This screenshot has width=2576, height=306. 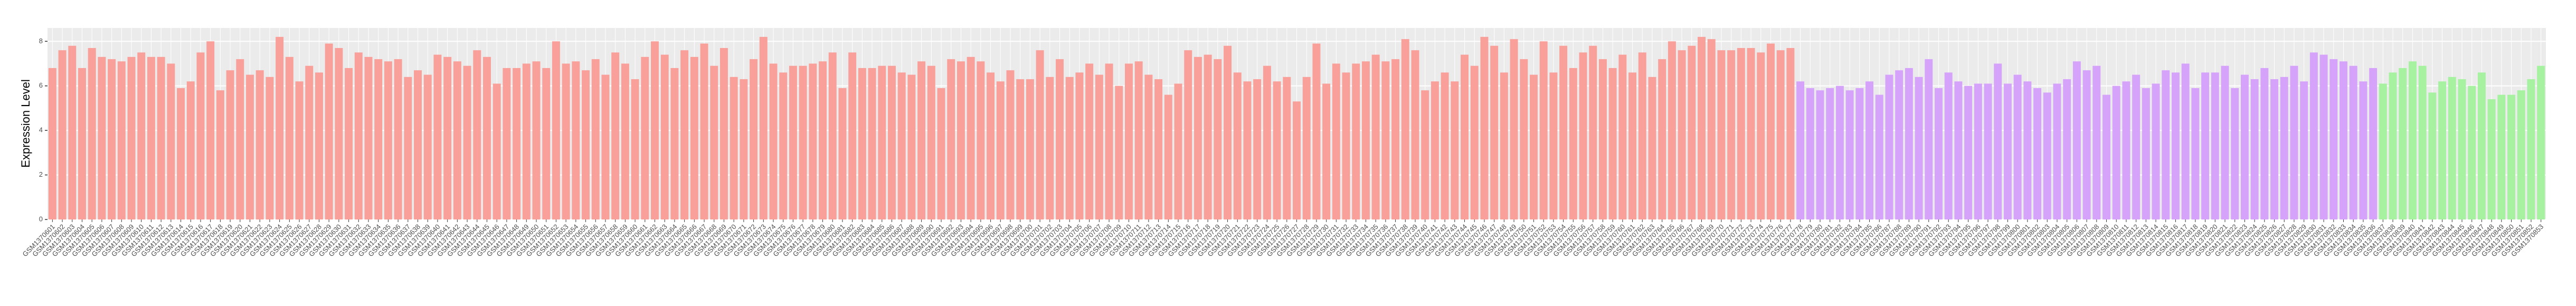 I want to click on y-tick-label: 2, so click(x=41, y=174).